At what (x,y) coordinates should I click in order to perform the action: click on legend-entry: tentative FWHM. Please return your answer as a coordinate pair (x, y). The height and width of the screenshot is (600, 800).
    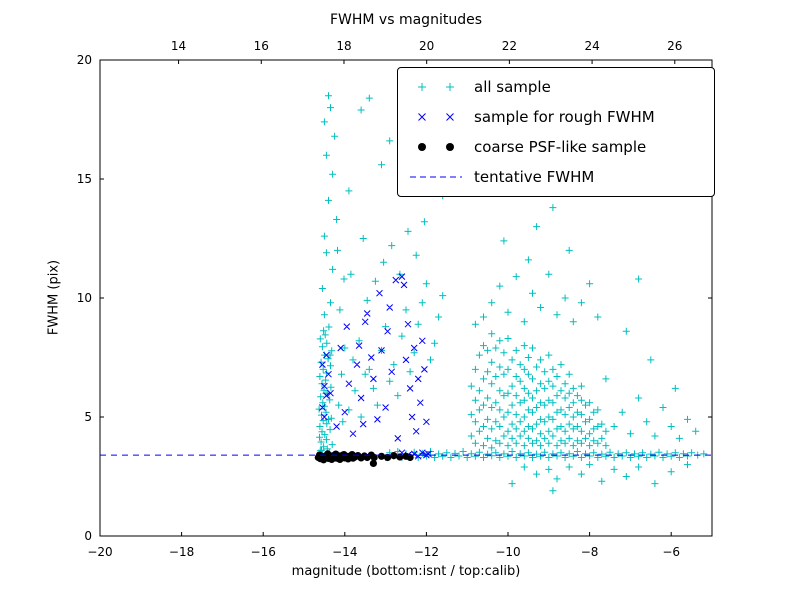
    Looking at the image, I should click on (556, 177).